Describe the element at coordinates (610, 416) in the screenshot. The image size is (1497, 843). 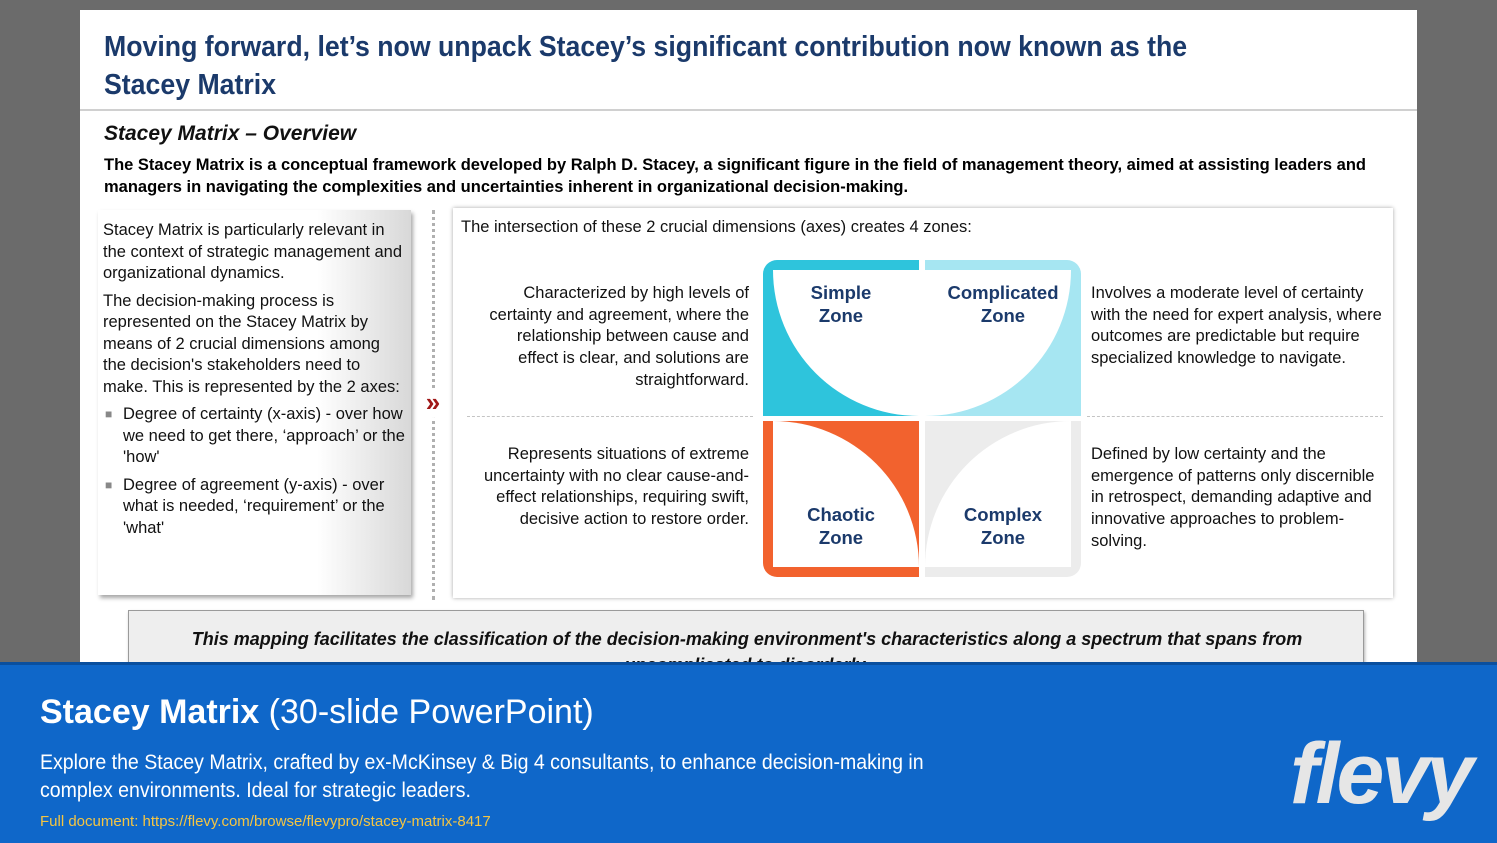
I see `dashed-separator-left` at that location.